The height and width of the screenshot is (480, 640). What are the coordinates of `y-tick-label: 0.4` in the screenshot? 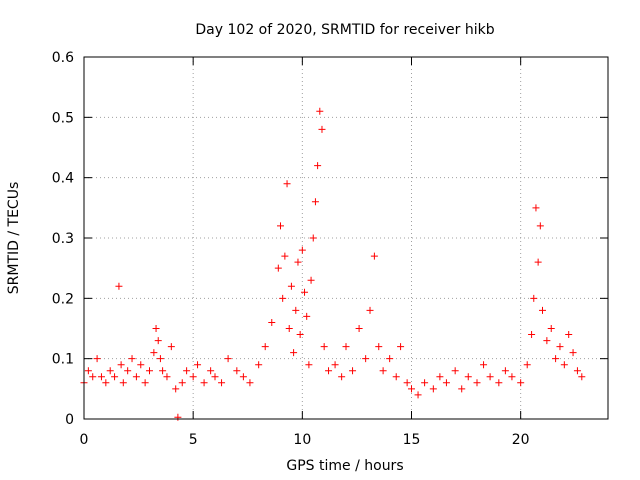 It's located at (63, 179).